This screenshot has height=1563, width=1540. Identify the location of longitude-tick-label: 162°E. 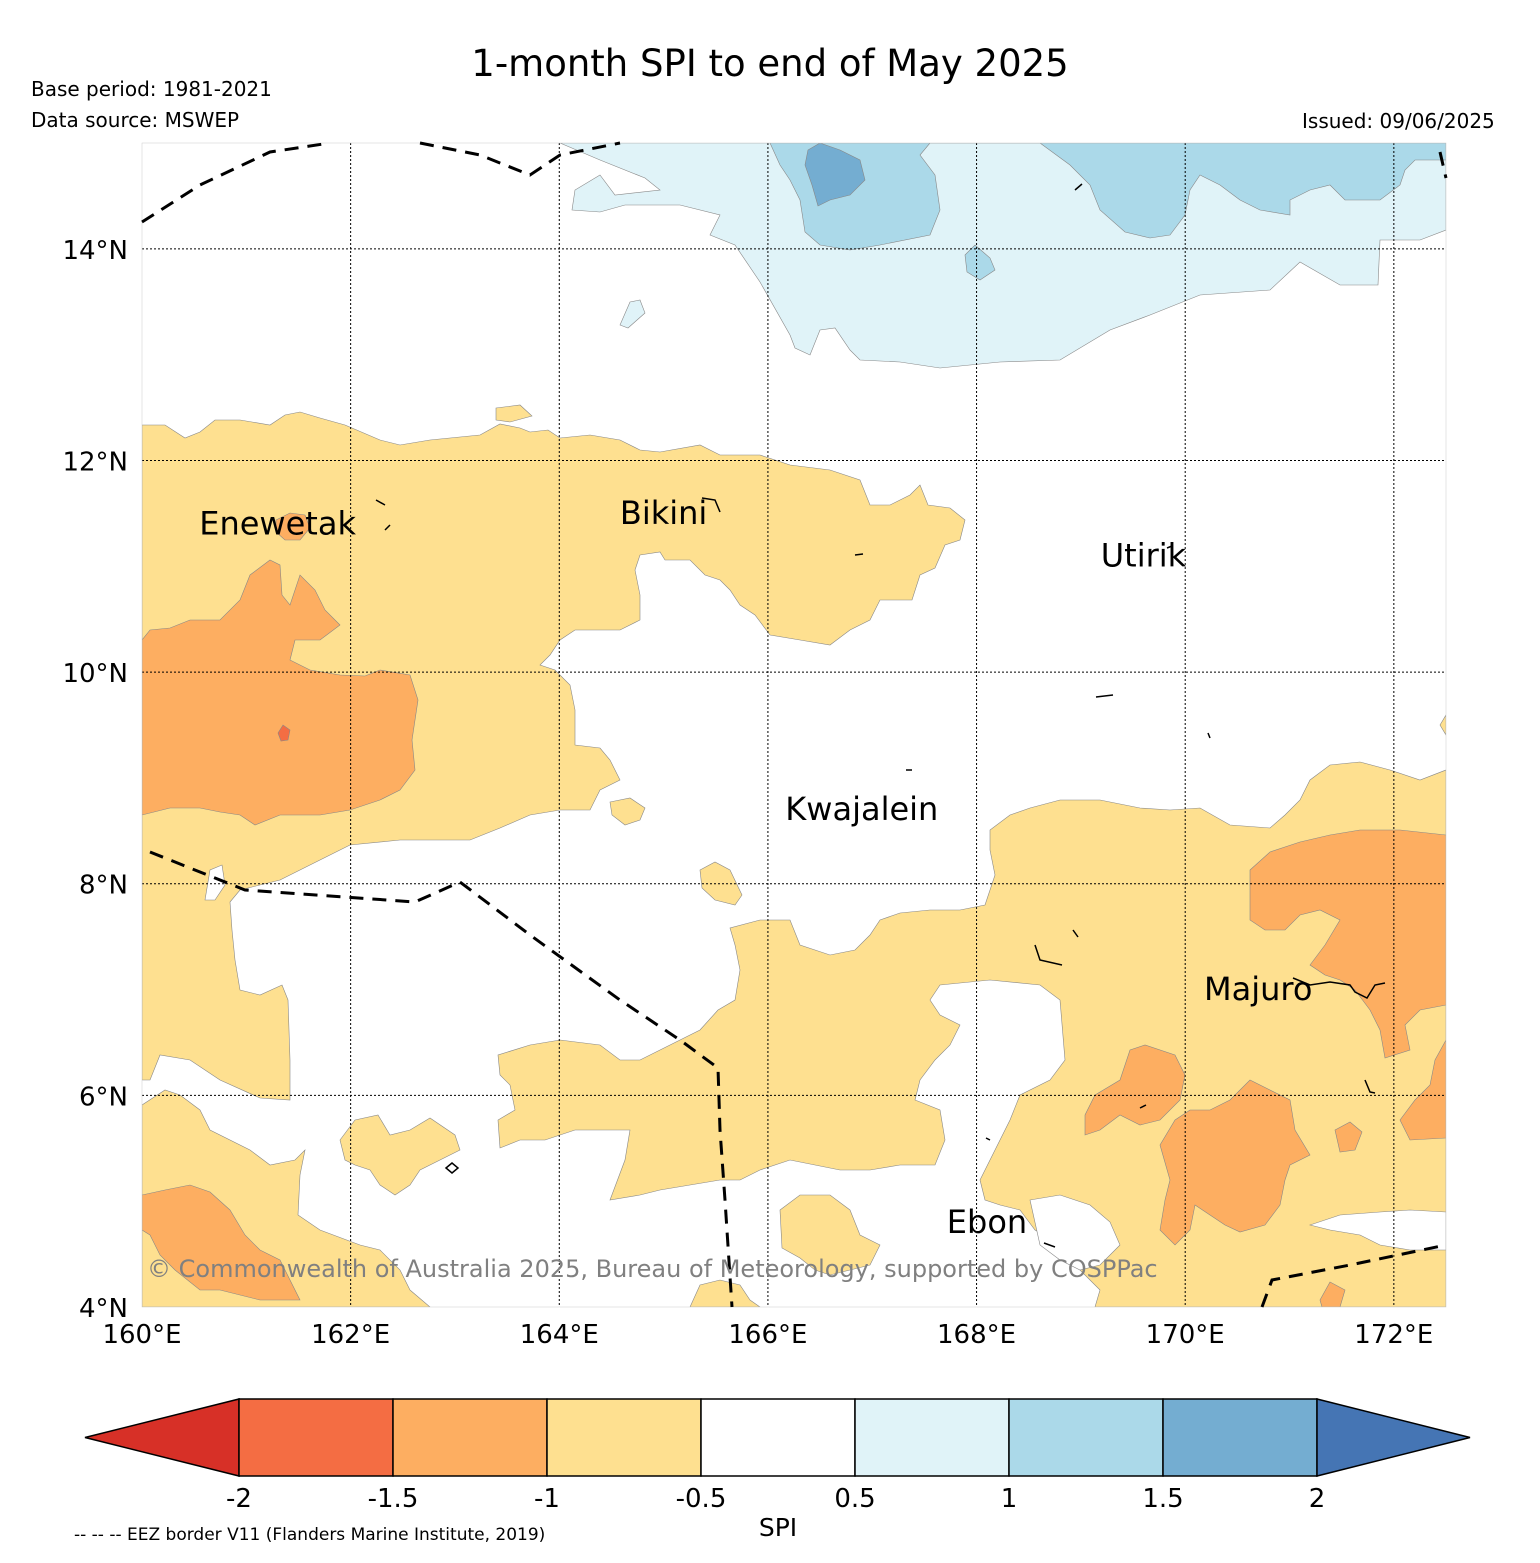
(350, 1335).